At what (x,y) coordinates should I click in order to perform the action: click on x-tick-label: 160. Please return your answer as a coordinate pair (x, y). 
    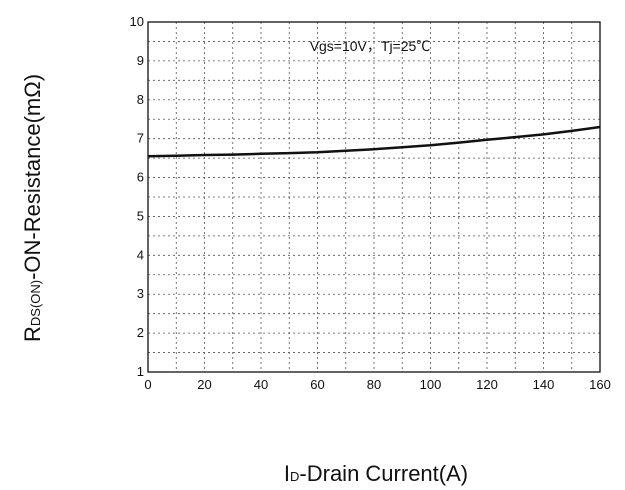
    Looking at the image, I should click on (600, 384).